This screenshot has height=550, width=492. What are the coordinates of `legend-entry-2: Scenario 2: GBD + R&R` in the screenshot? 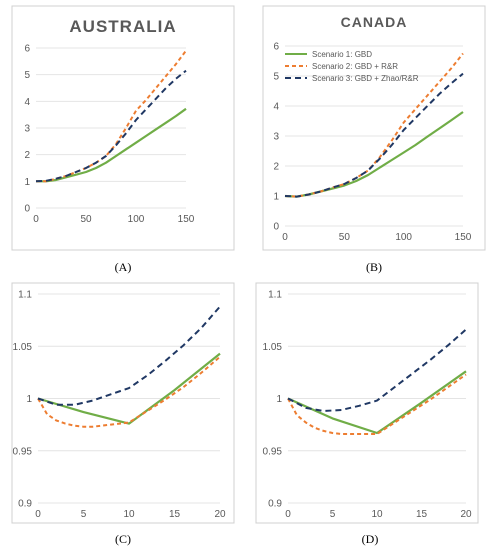 It's located at (355, 66).